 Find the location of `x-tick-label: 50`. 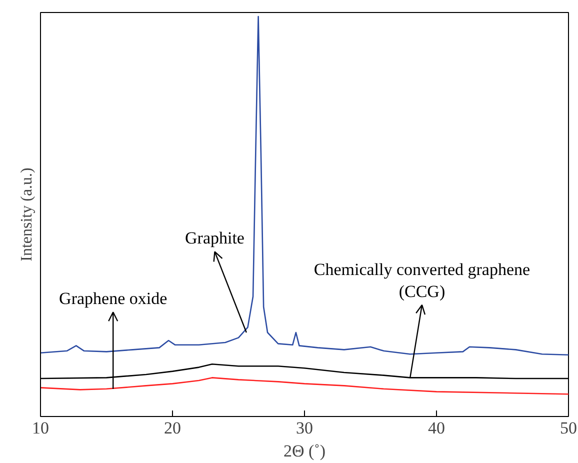

x-tick-label: 50 is located at coordinates (568, 428).